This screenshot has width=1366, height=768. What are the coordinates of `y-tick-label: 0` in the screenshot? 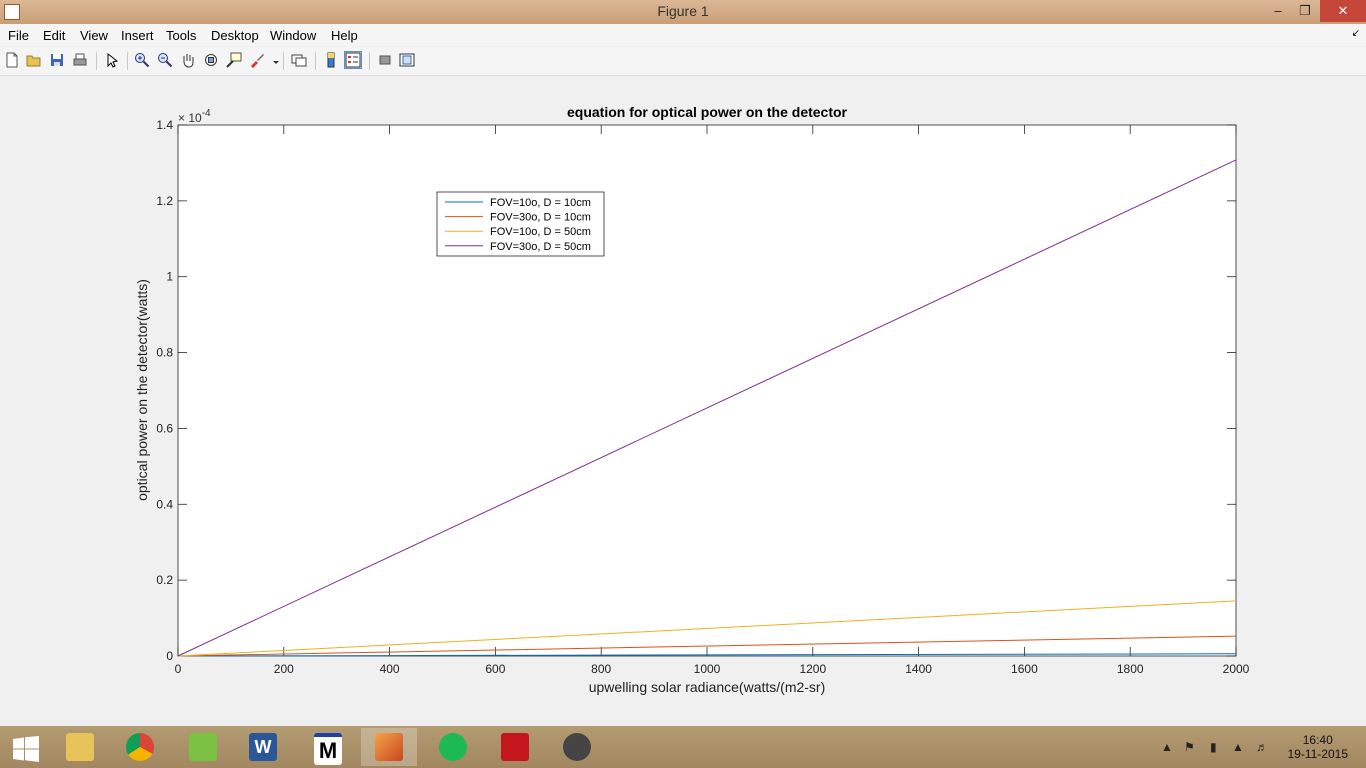 It's located at (169, 656).